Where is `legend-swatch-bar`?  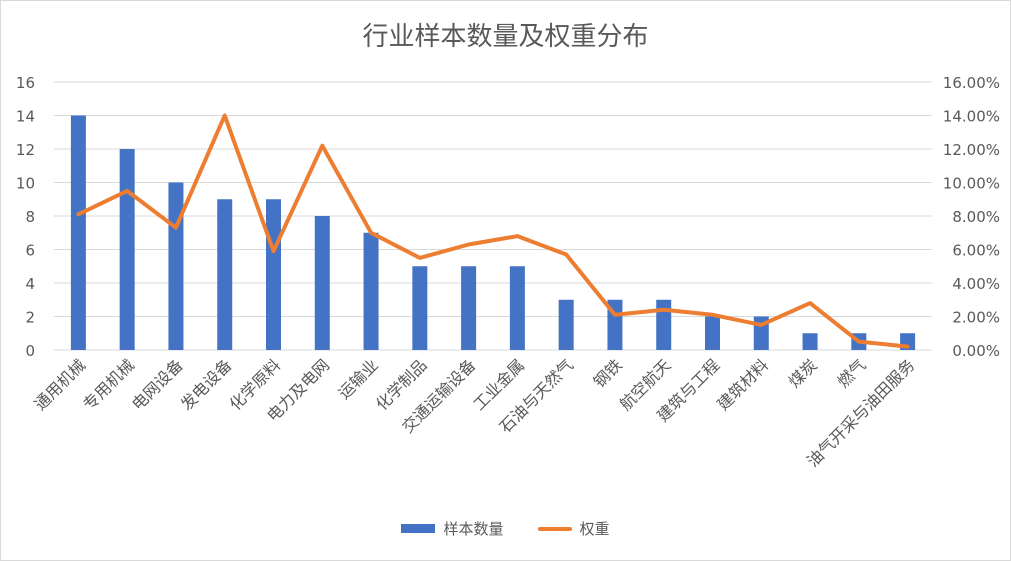 legend-swatch-bar is located at coordinates (418, 528).